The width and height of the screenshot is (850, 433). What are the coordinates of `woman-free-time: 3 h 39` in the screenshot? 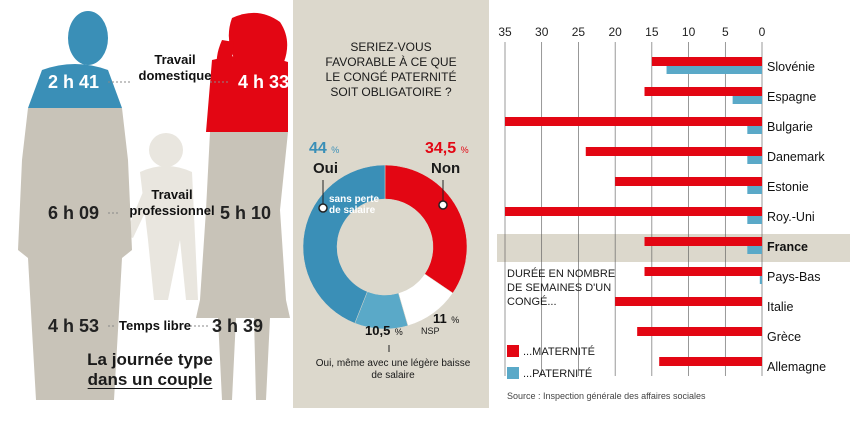 It's located at (238, 326).